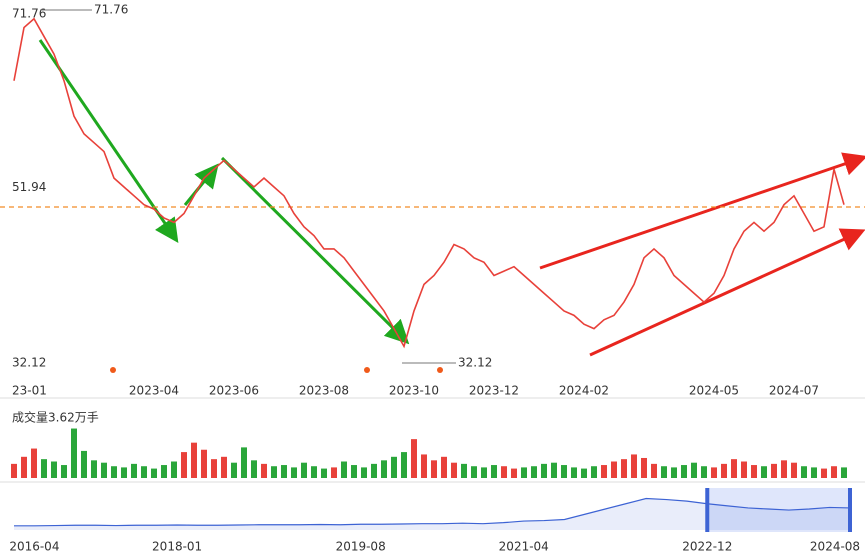  I want to click on x-tick-label: 2023-12, so click(494, 391).